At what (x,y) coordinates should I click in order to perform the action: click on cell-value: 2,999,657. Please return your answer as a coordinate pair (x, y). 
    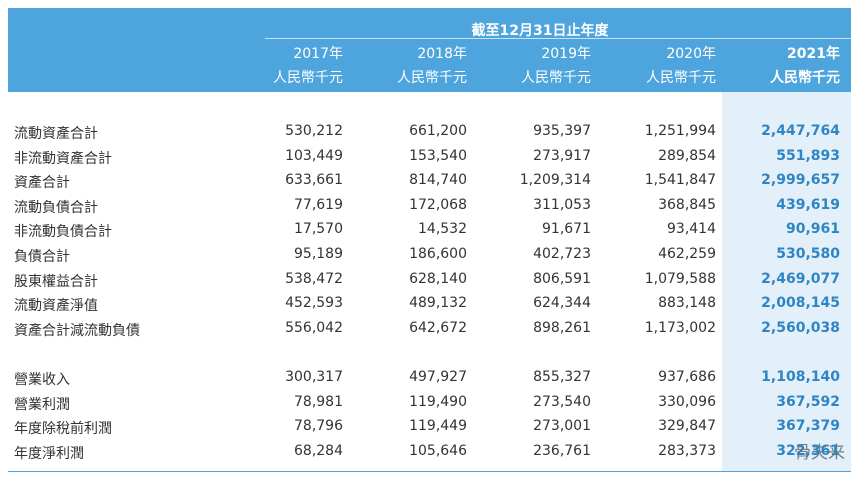
    Looking at the image, I should click on (800, 180).